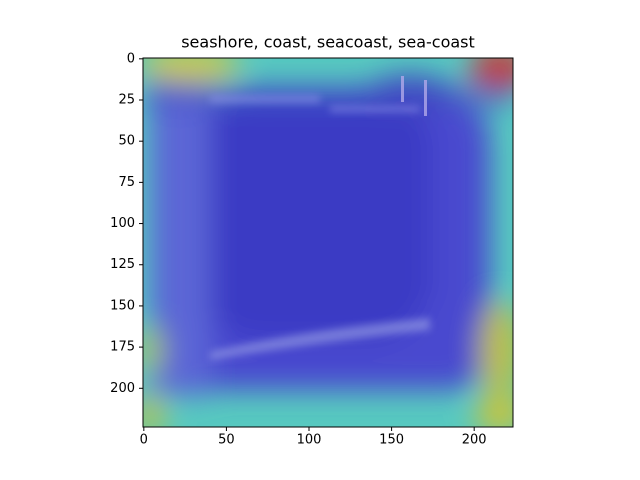 Image resolution: width=640 pixels, height=480 pixels. What do you see at coordinates (309, 440) in the screenshot?
I see `x-tick-label: 100` at bounding box center [309, 440].